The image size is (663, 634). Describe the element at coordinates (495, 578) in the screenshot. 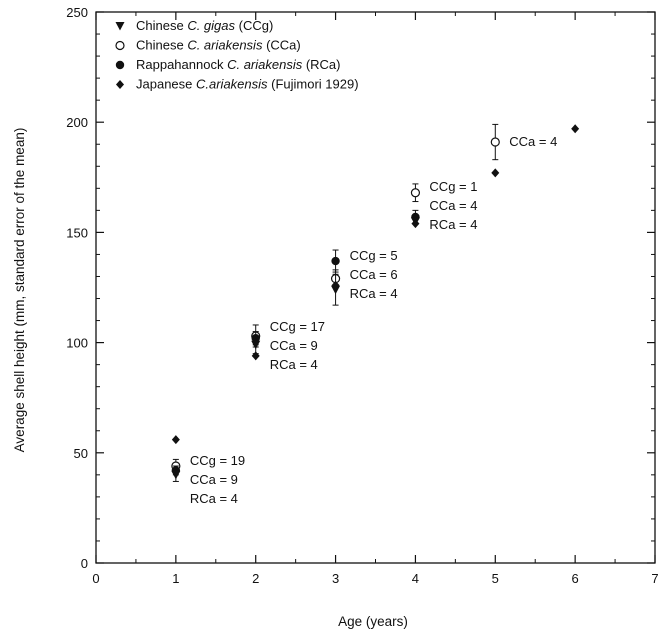

I see `x-tick-label: 5` at that location.